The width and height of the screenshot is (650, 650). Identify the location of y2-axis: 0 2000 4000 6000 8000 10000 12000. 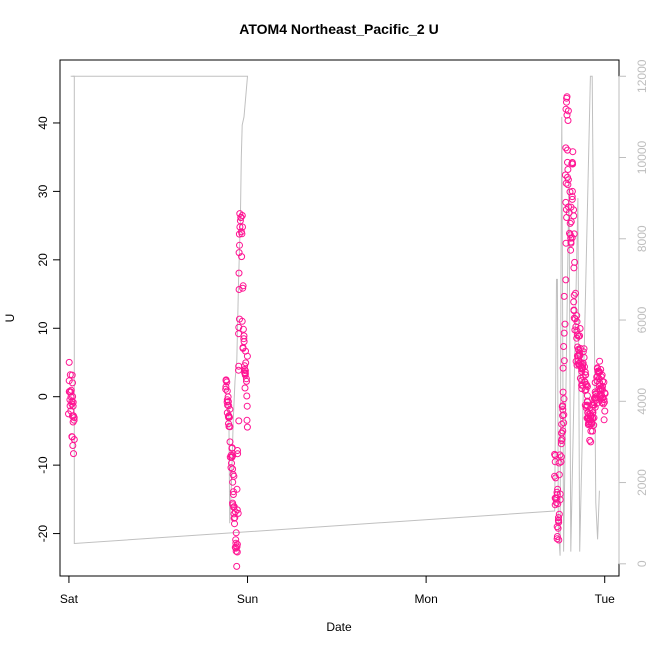
(633, 313).